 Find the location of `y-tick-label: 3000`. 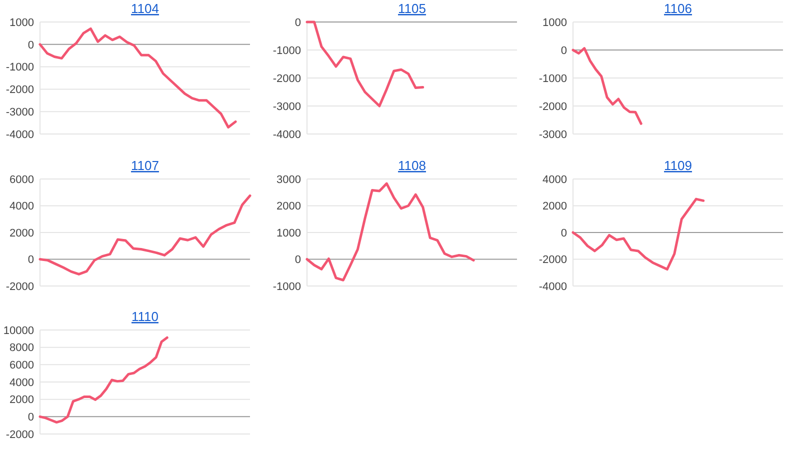

y-tick-label: 3000 is located at coordinates (288, 180).